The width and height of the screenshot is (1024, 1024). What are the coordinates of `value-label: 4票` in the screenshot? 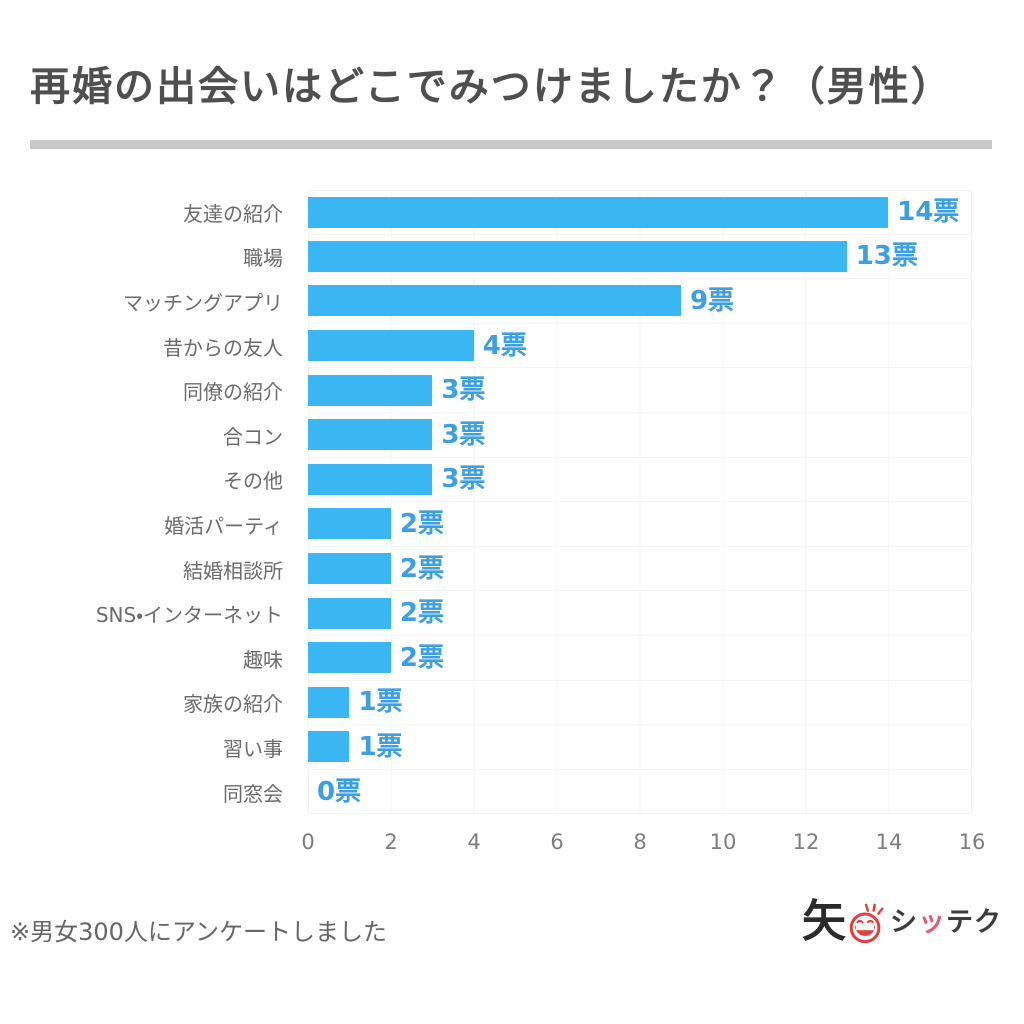 It's located at (504, 345).